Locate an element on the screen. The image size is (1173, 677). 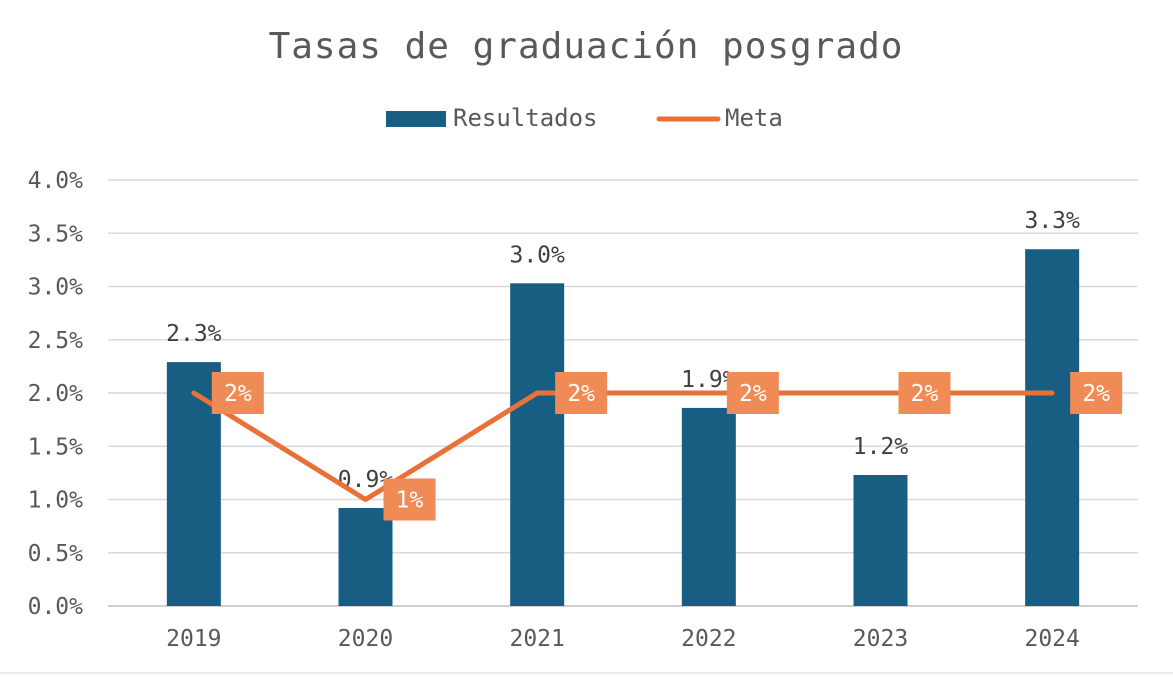
legend: Resultados Meta is located at coordinates (584, 118).